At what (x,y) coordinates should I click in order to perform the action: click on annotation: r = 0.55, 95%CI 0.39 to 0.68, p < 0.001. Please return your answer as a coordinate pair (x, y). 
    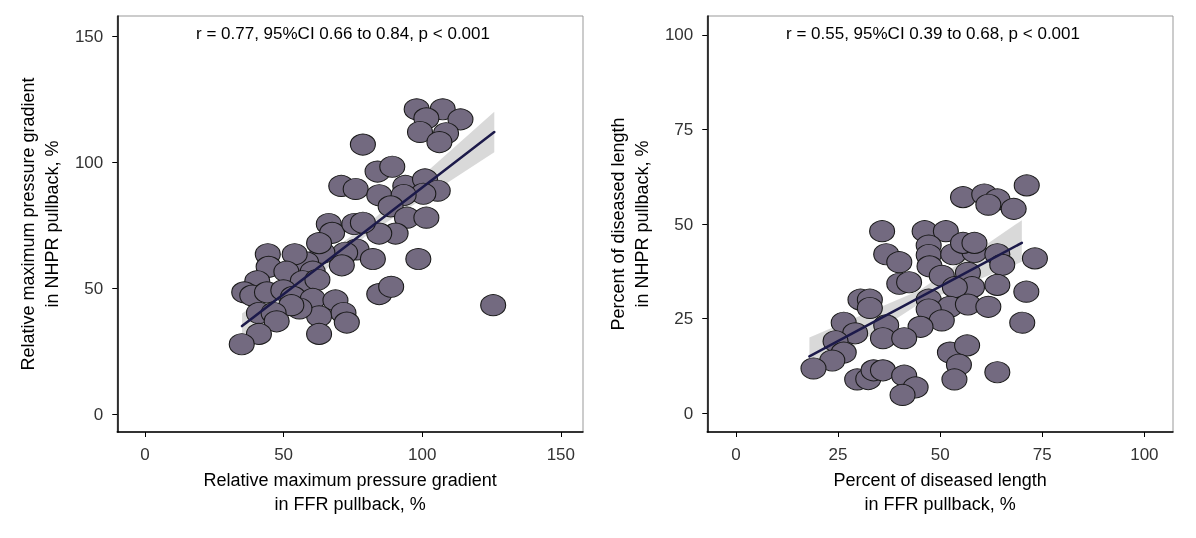
    Looking at the image, I should click on (933, 33).